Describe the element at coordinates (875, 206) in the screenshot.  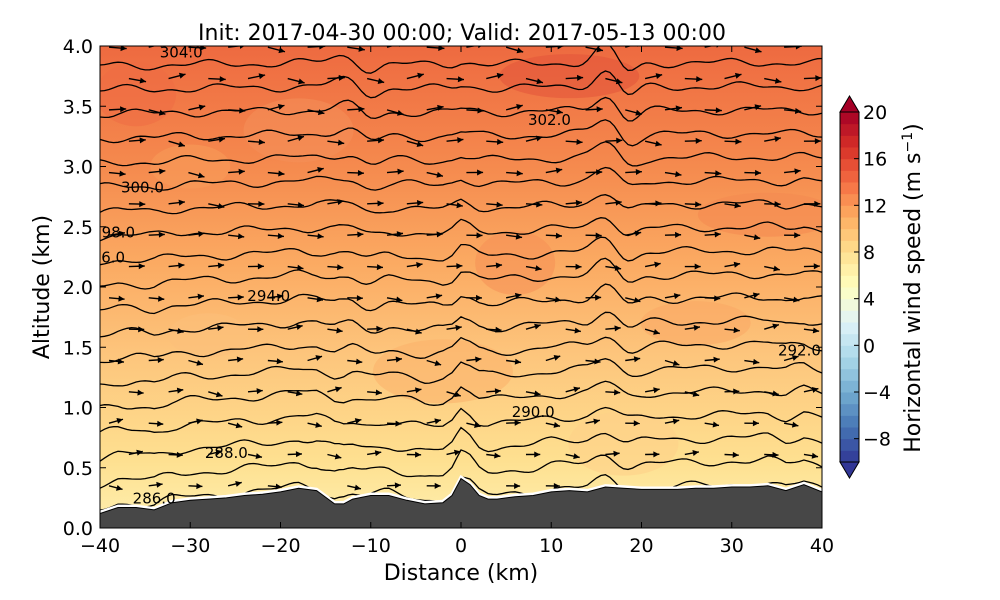
I see `colorbar-tick-label: 12` at that location.